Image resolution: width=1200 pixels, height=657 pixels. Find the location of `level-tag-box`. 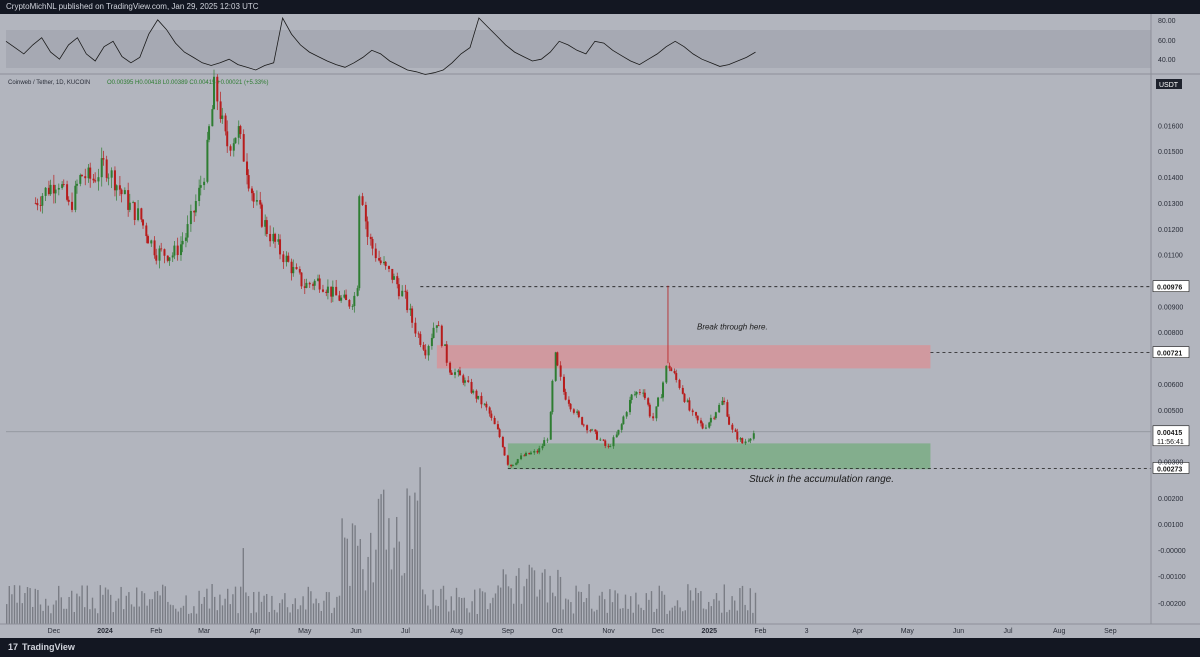

level-tag-box is located at coordinates (1171, 468).